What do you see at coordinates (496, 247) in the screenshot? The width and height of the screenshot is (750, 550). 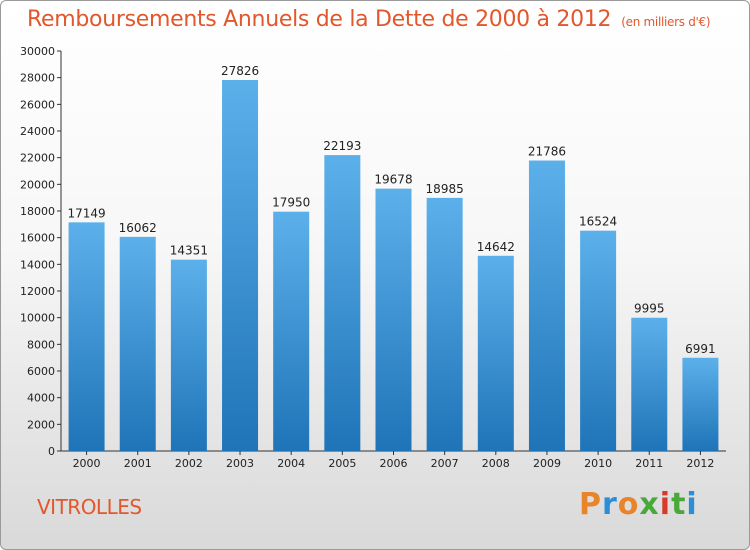 I see `value-label-2008: 14642` at bounding box center [496, 247].